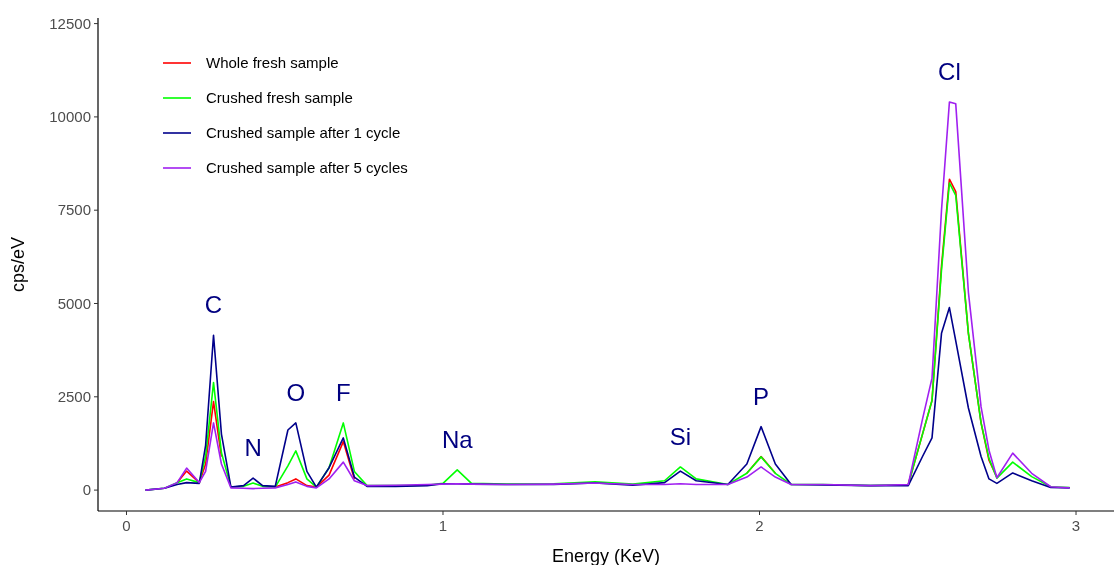  Describe the element at coordinates (606, 555) in the screenshot. I see `x-axis-title: Energy (KeV)` at that location.